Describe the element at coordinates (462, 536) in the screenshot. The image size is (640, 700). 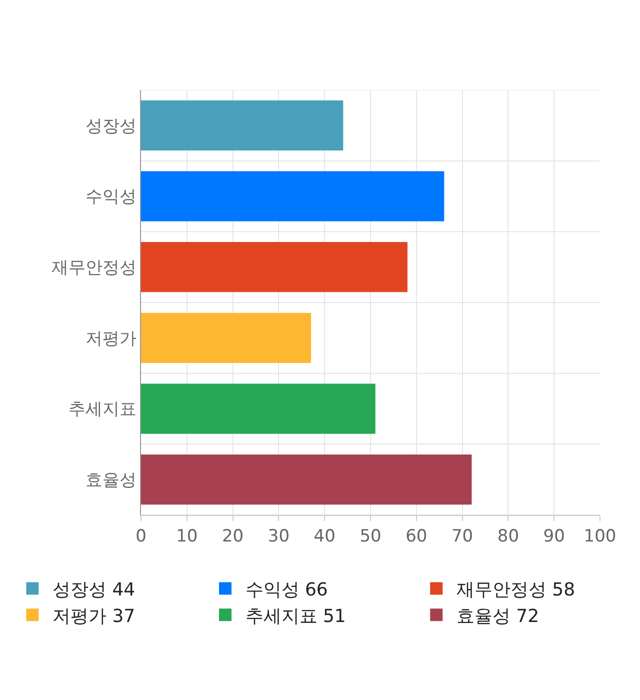
I see `x-tick-label: 70` at that location.